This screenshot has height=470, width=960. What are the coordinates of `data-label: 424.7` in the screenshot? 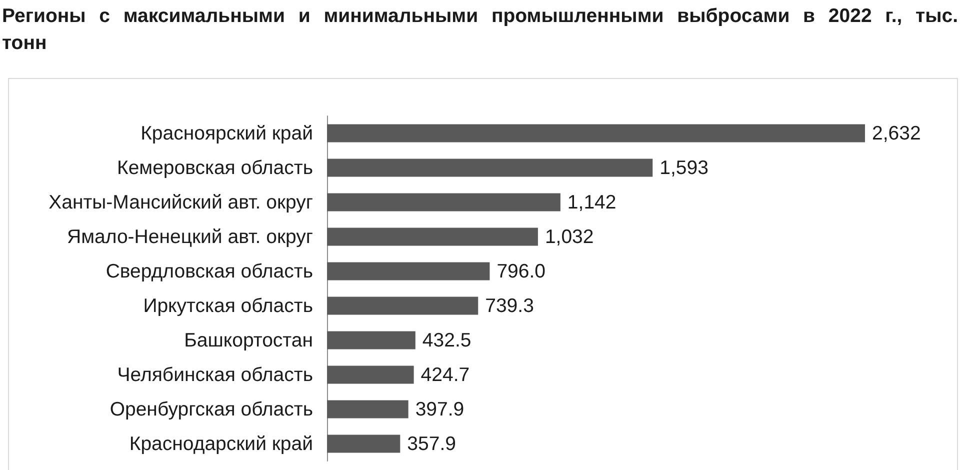 It's located at (445, 375).